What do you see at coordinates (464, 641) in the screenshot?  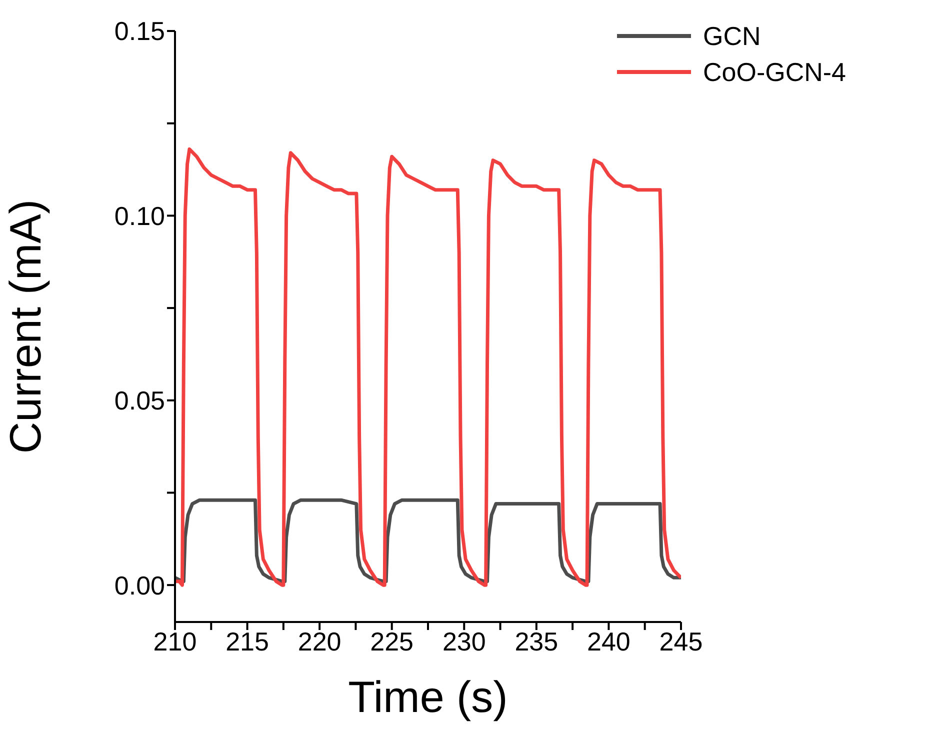 I see `x-tick-label: 230` at bounding box center [464, 641].